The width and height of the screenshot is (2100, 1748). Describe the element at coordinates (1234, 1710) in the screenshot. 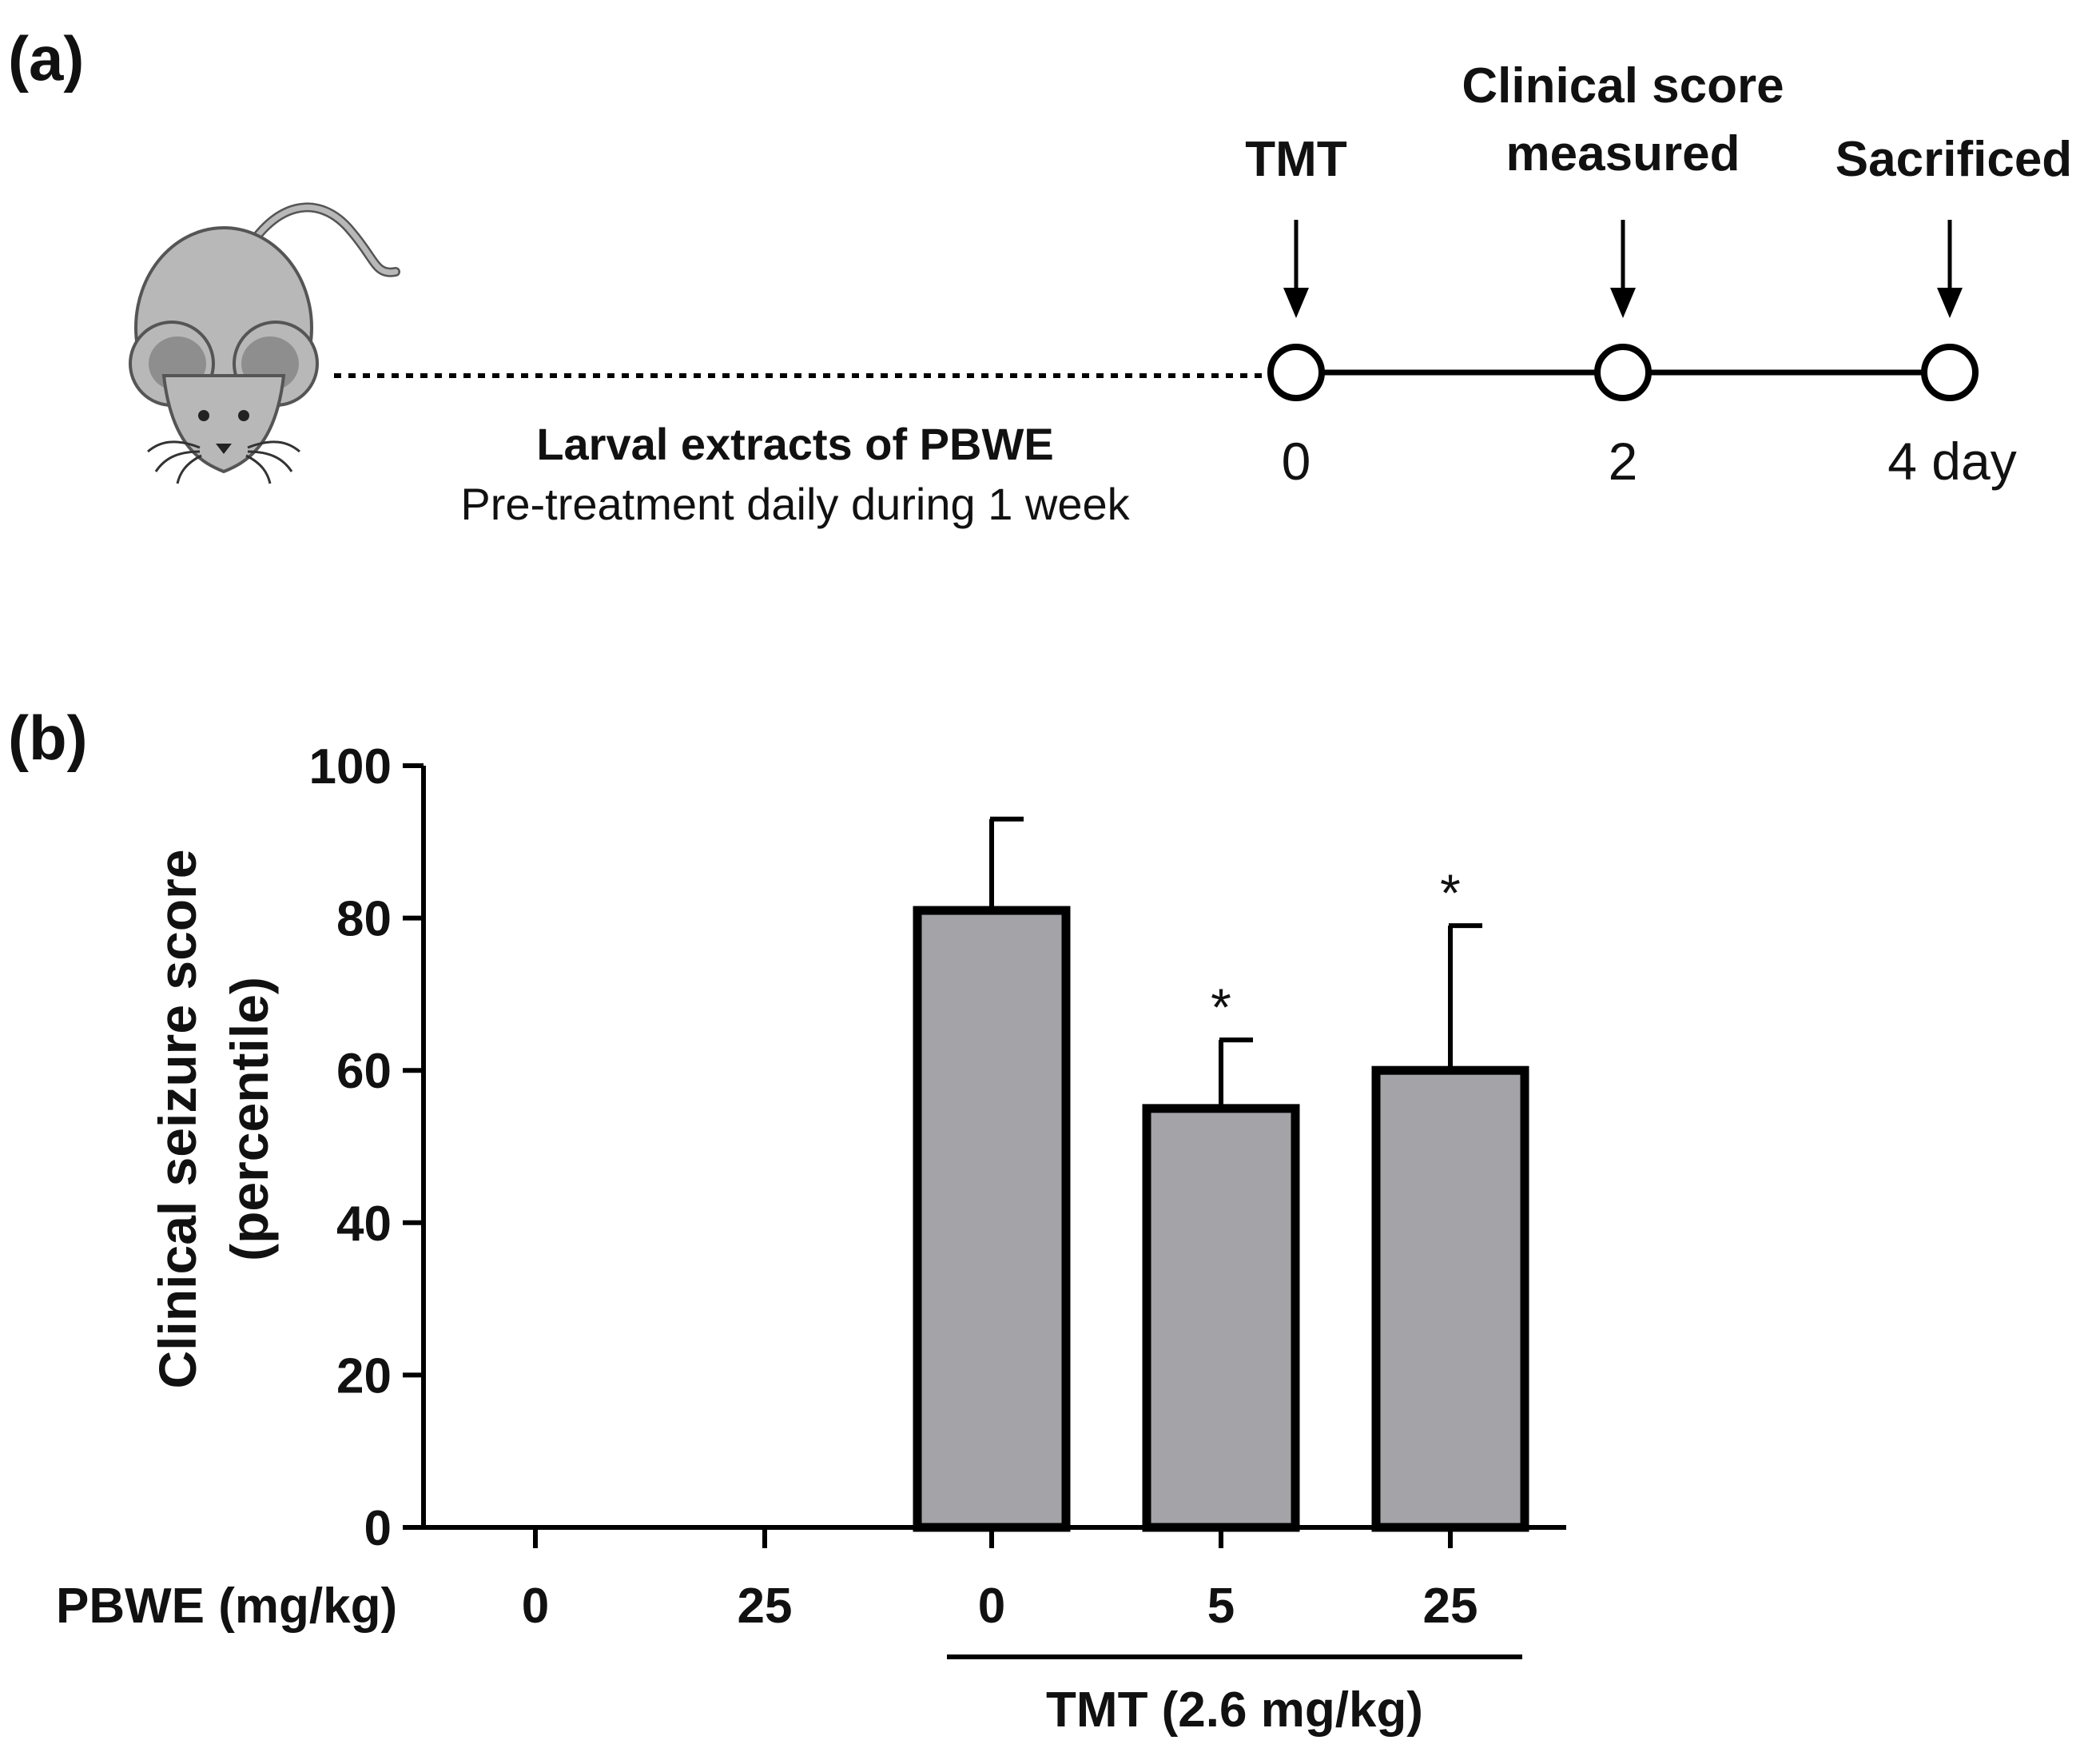

I see `group-label: TMT (2.6 mg/kg)` at that location.